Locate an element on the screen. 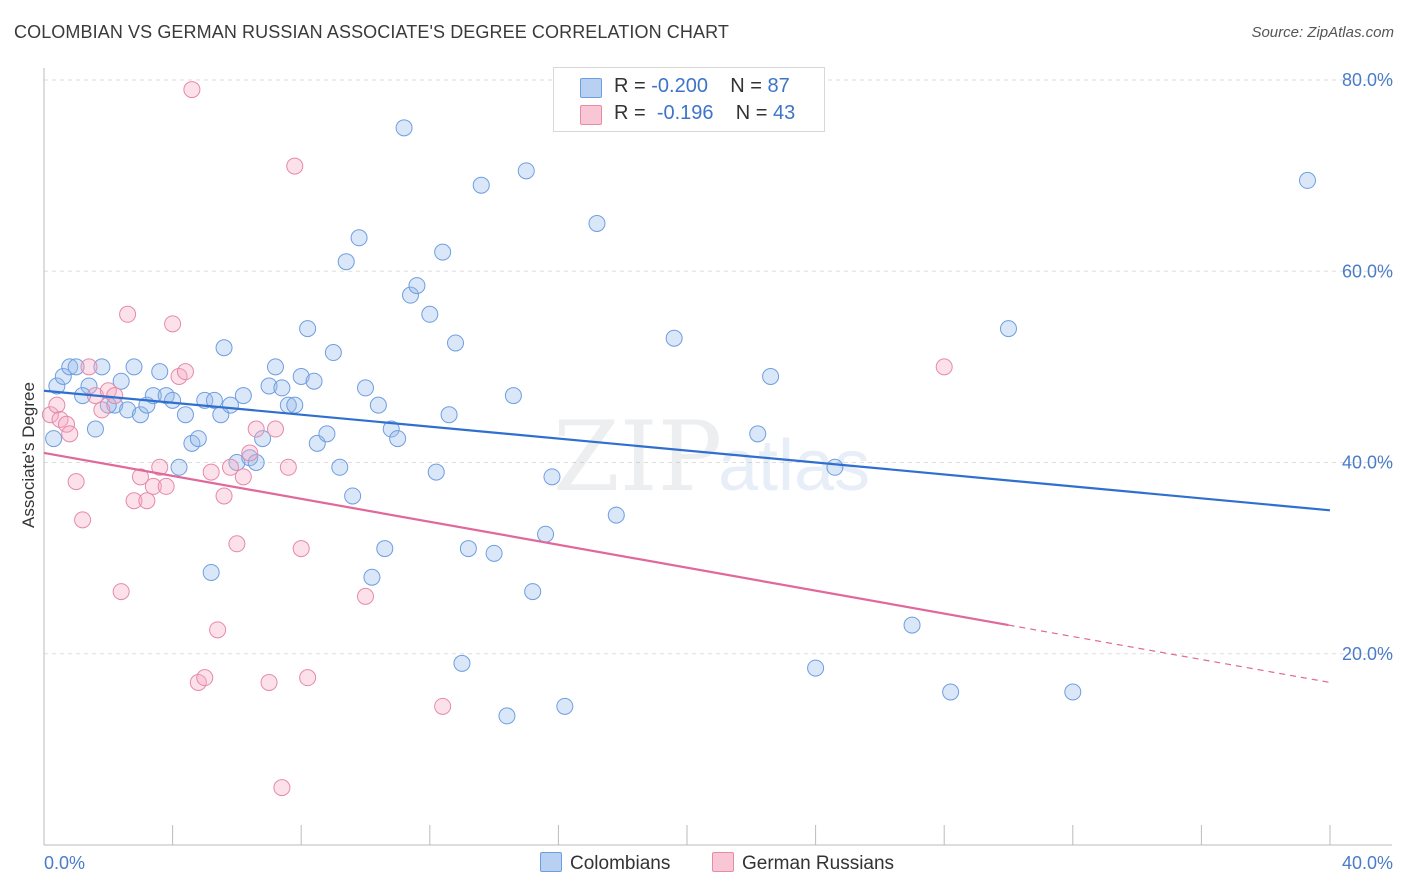 This screenshot has height=892, width=1406. watermark-zip: ZIP is located at coordinates (637, 457).